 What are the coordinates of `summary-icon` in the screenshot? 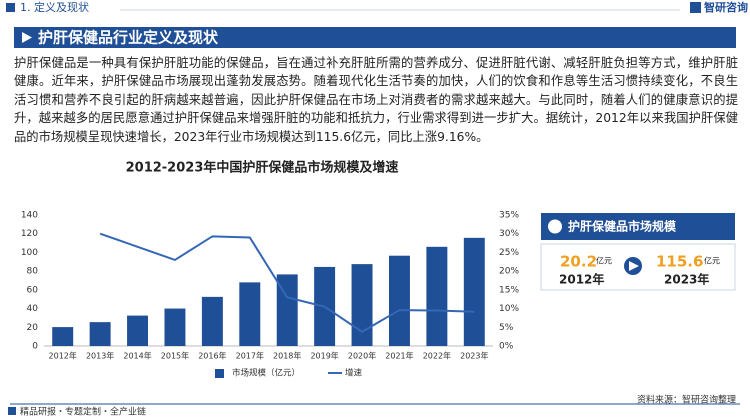 It's located at (555, 226).